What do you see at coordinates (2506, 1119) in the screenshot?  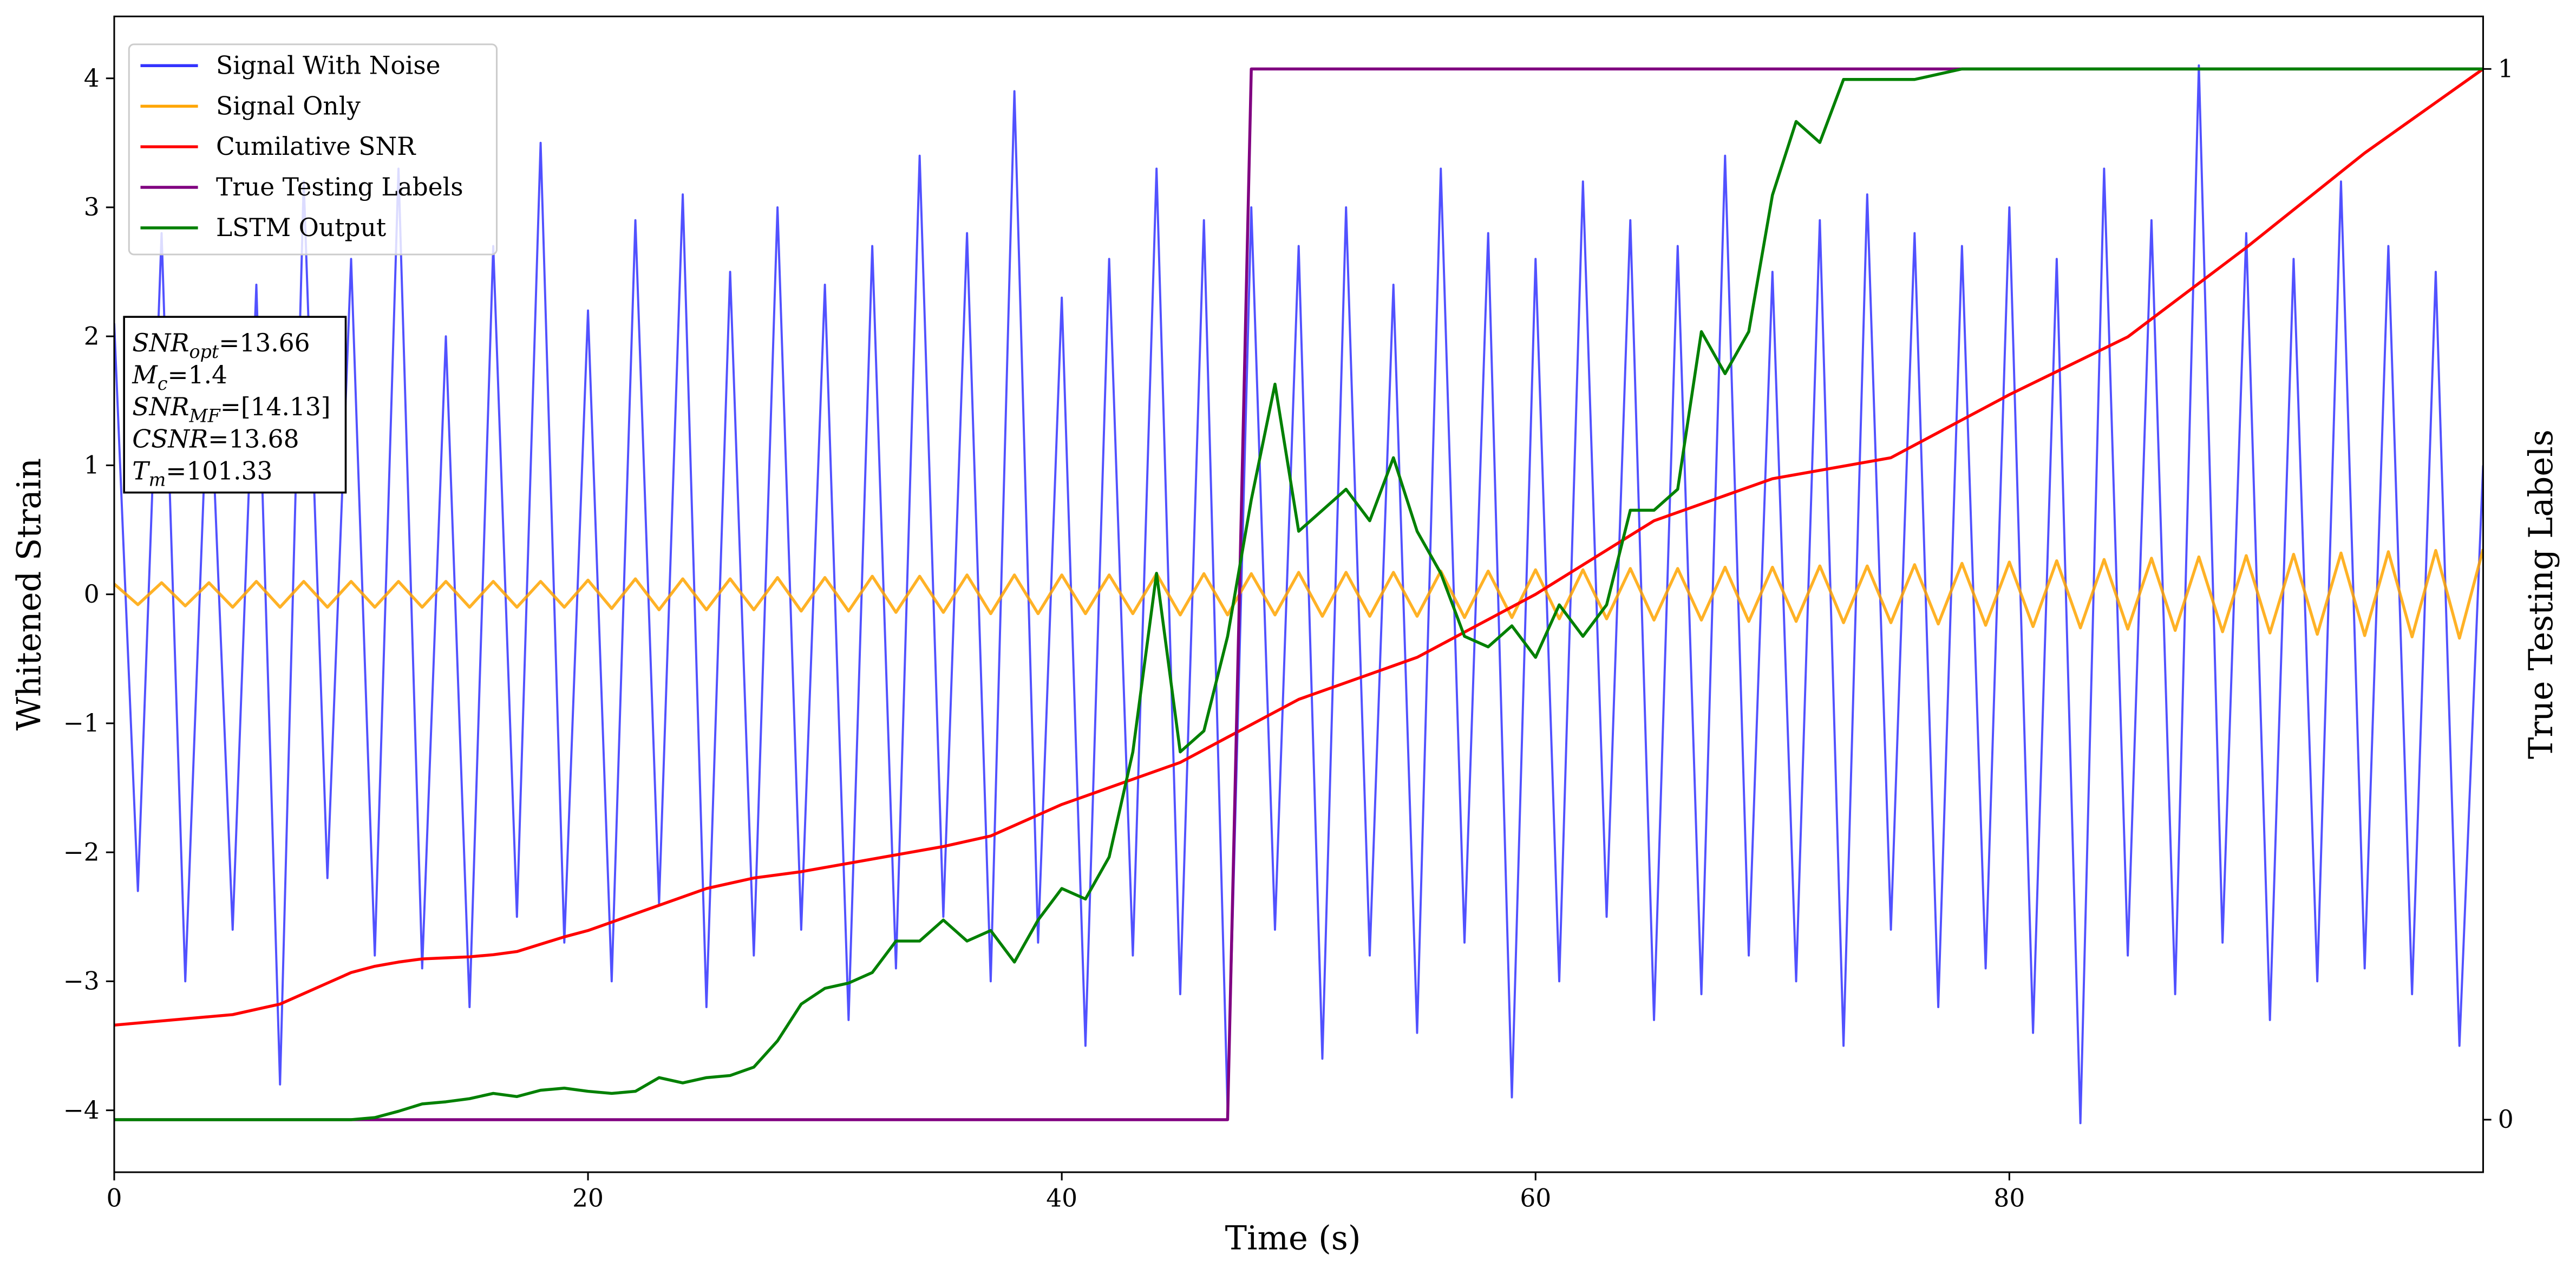 I see `y2-tick-label: 0` at bounding box center [2506, 1119].